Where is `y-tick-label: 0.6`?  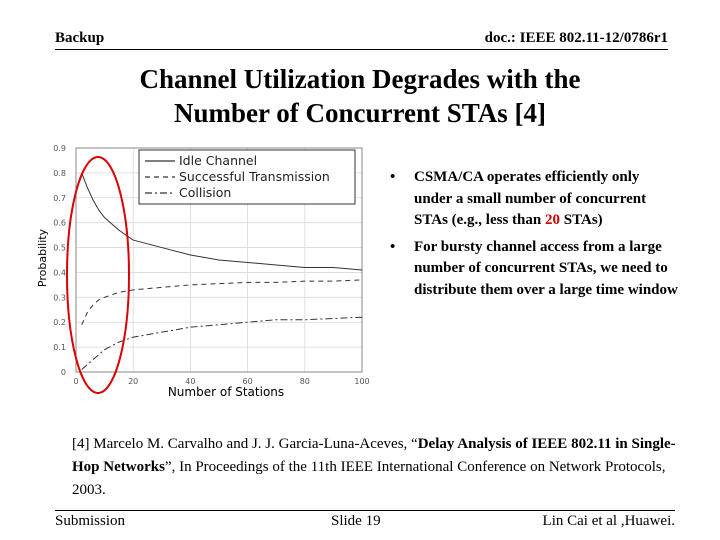
y-tick-label: 0.6 is located at coordinates (59, 223).